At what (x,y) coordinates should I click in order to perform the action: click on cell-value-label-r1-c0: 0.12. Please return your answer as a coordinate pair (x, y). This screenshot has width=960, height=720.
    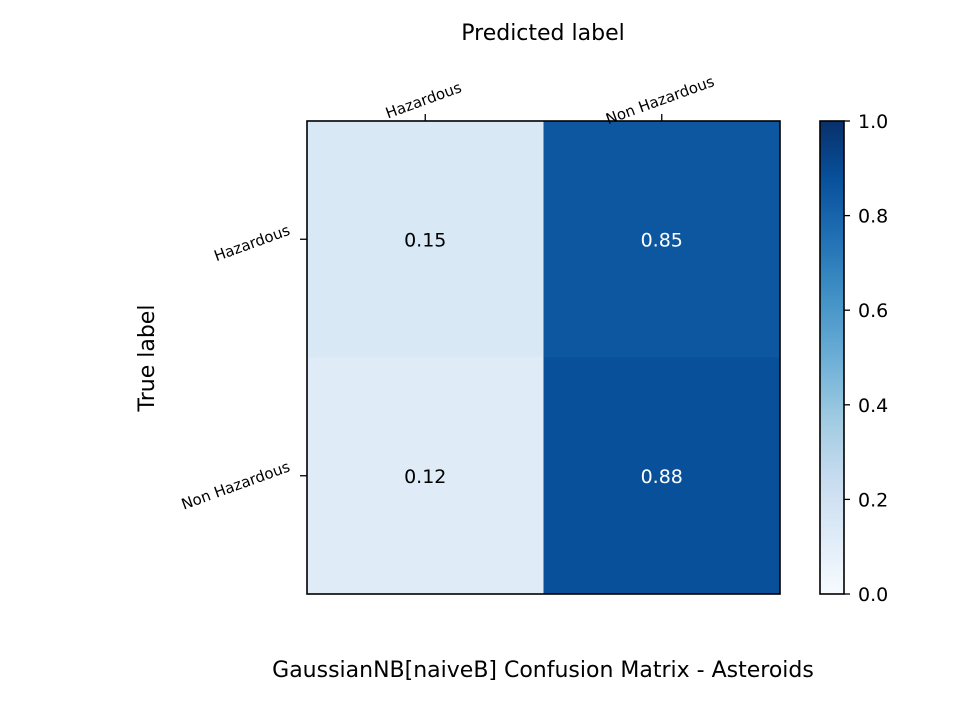
    Looking at the image, I should click on (425, 477).